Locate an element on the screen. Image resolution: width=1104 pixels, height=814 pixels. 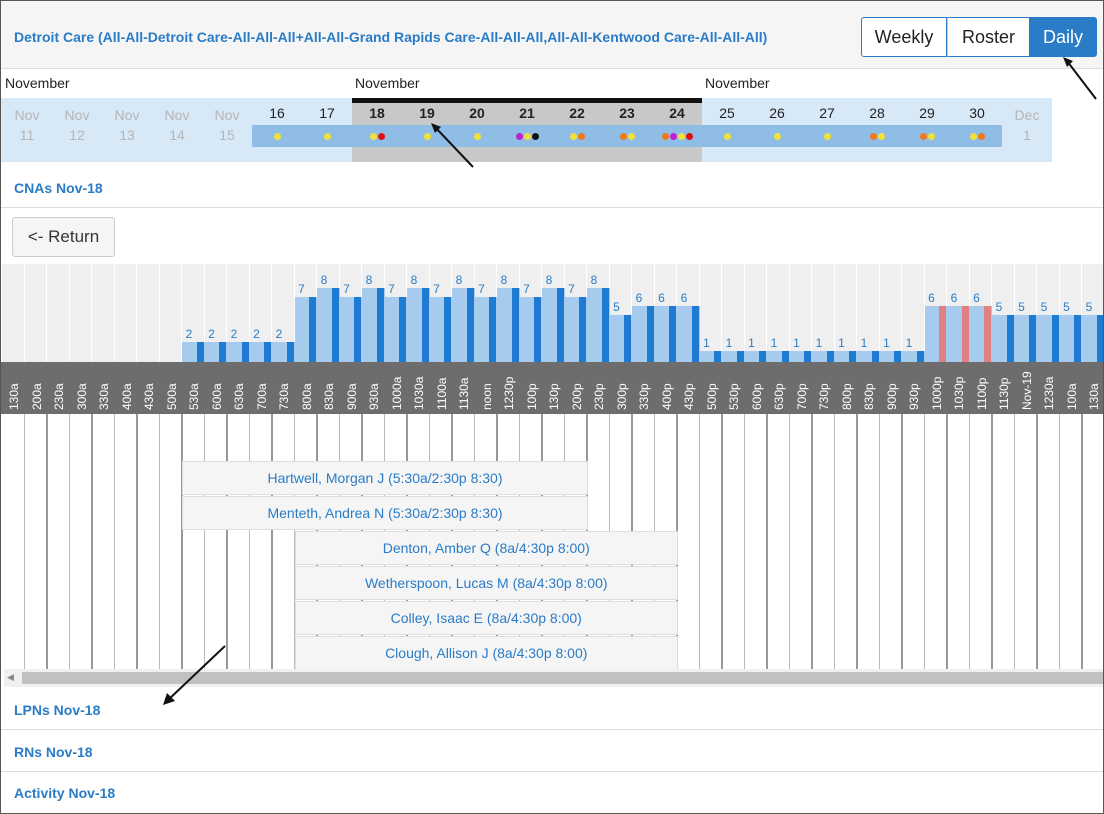
calendar-day: 25 is located at coordinates (727, 113).